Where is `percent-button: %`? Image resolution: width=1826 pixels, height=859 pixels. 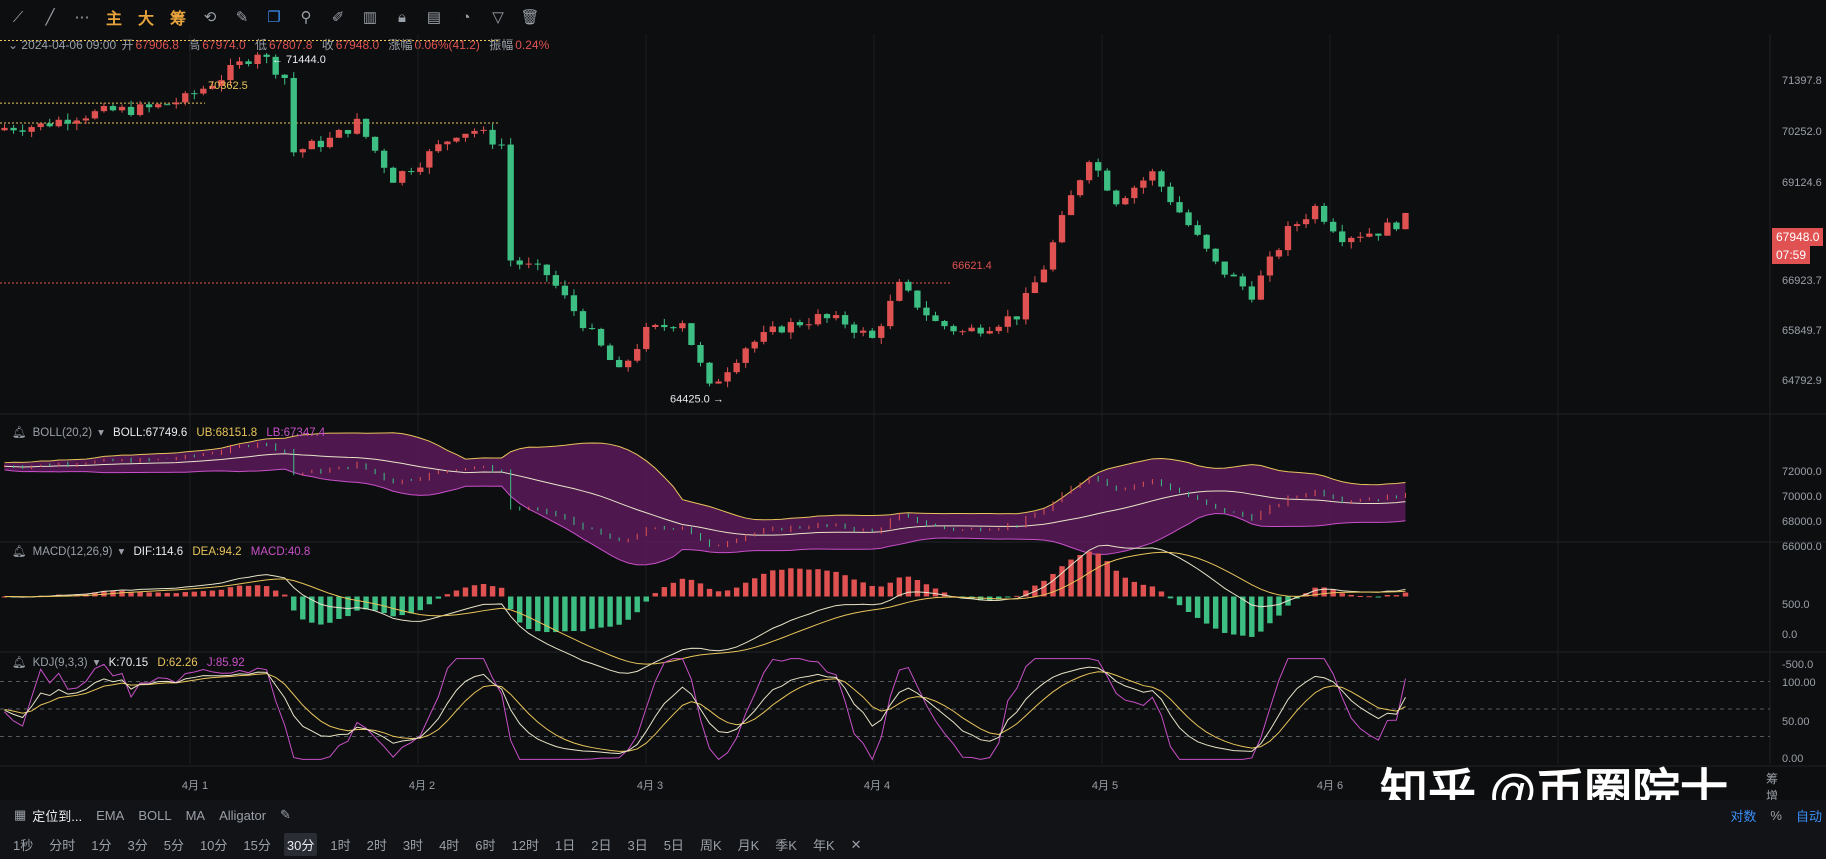 percent-button: % is located at coordinates (1776, 815).